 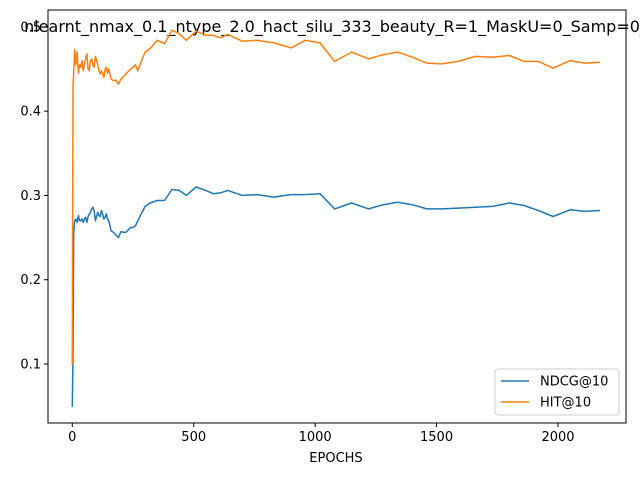 What do you see at coordinates (574, 382) in the screenshot?
I see `legend-label: NDCG@10` at bounding box center [574, 382].